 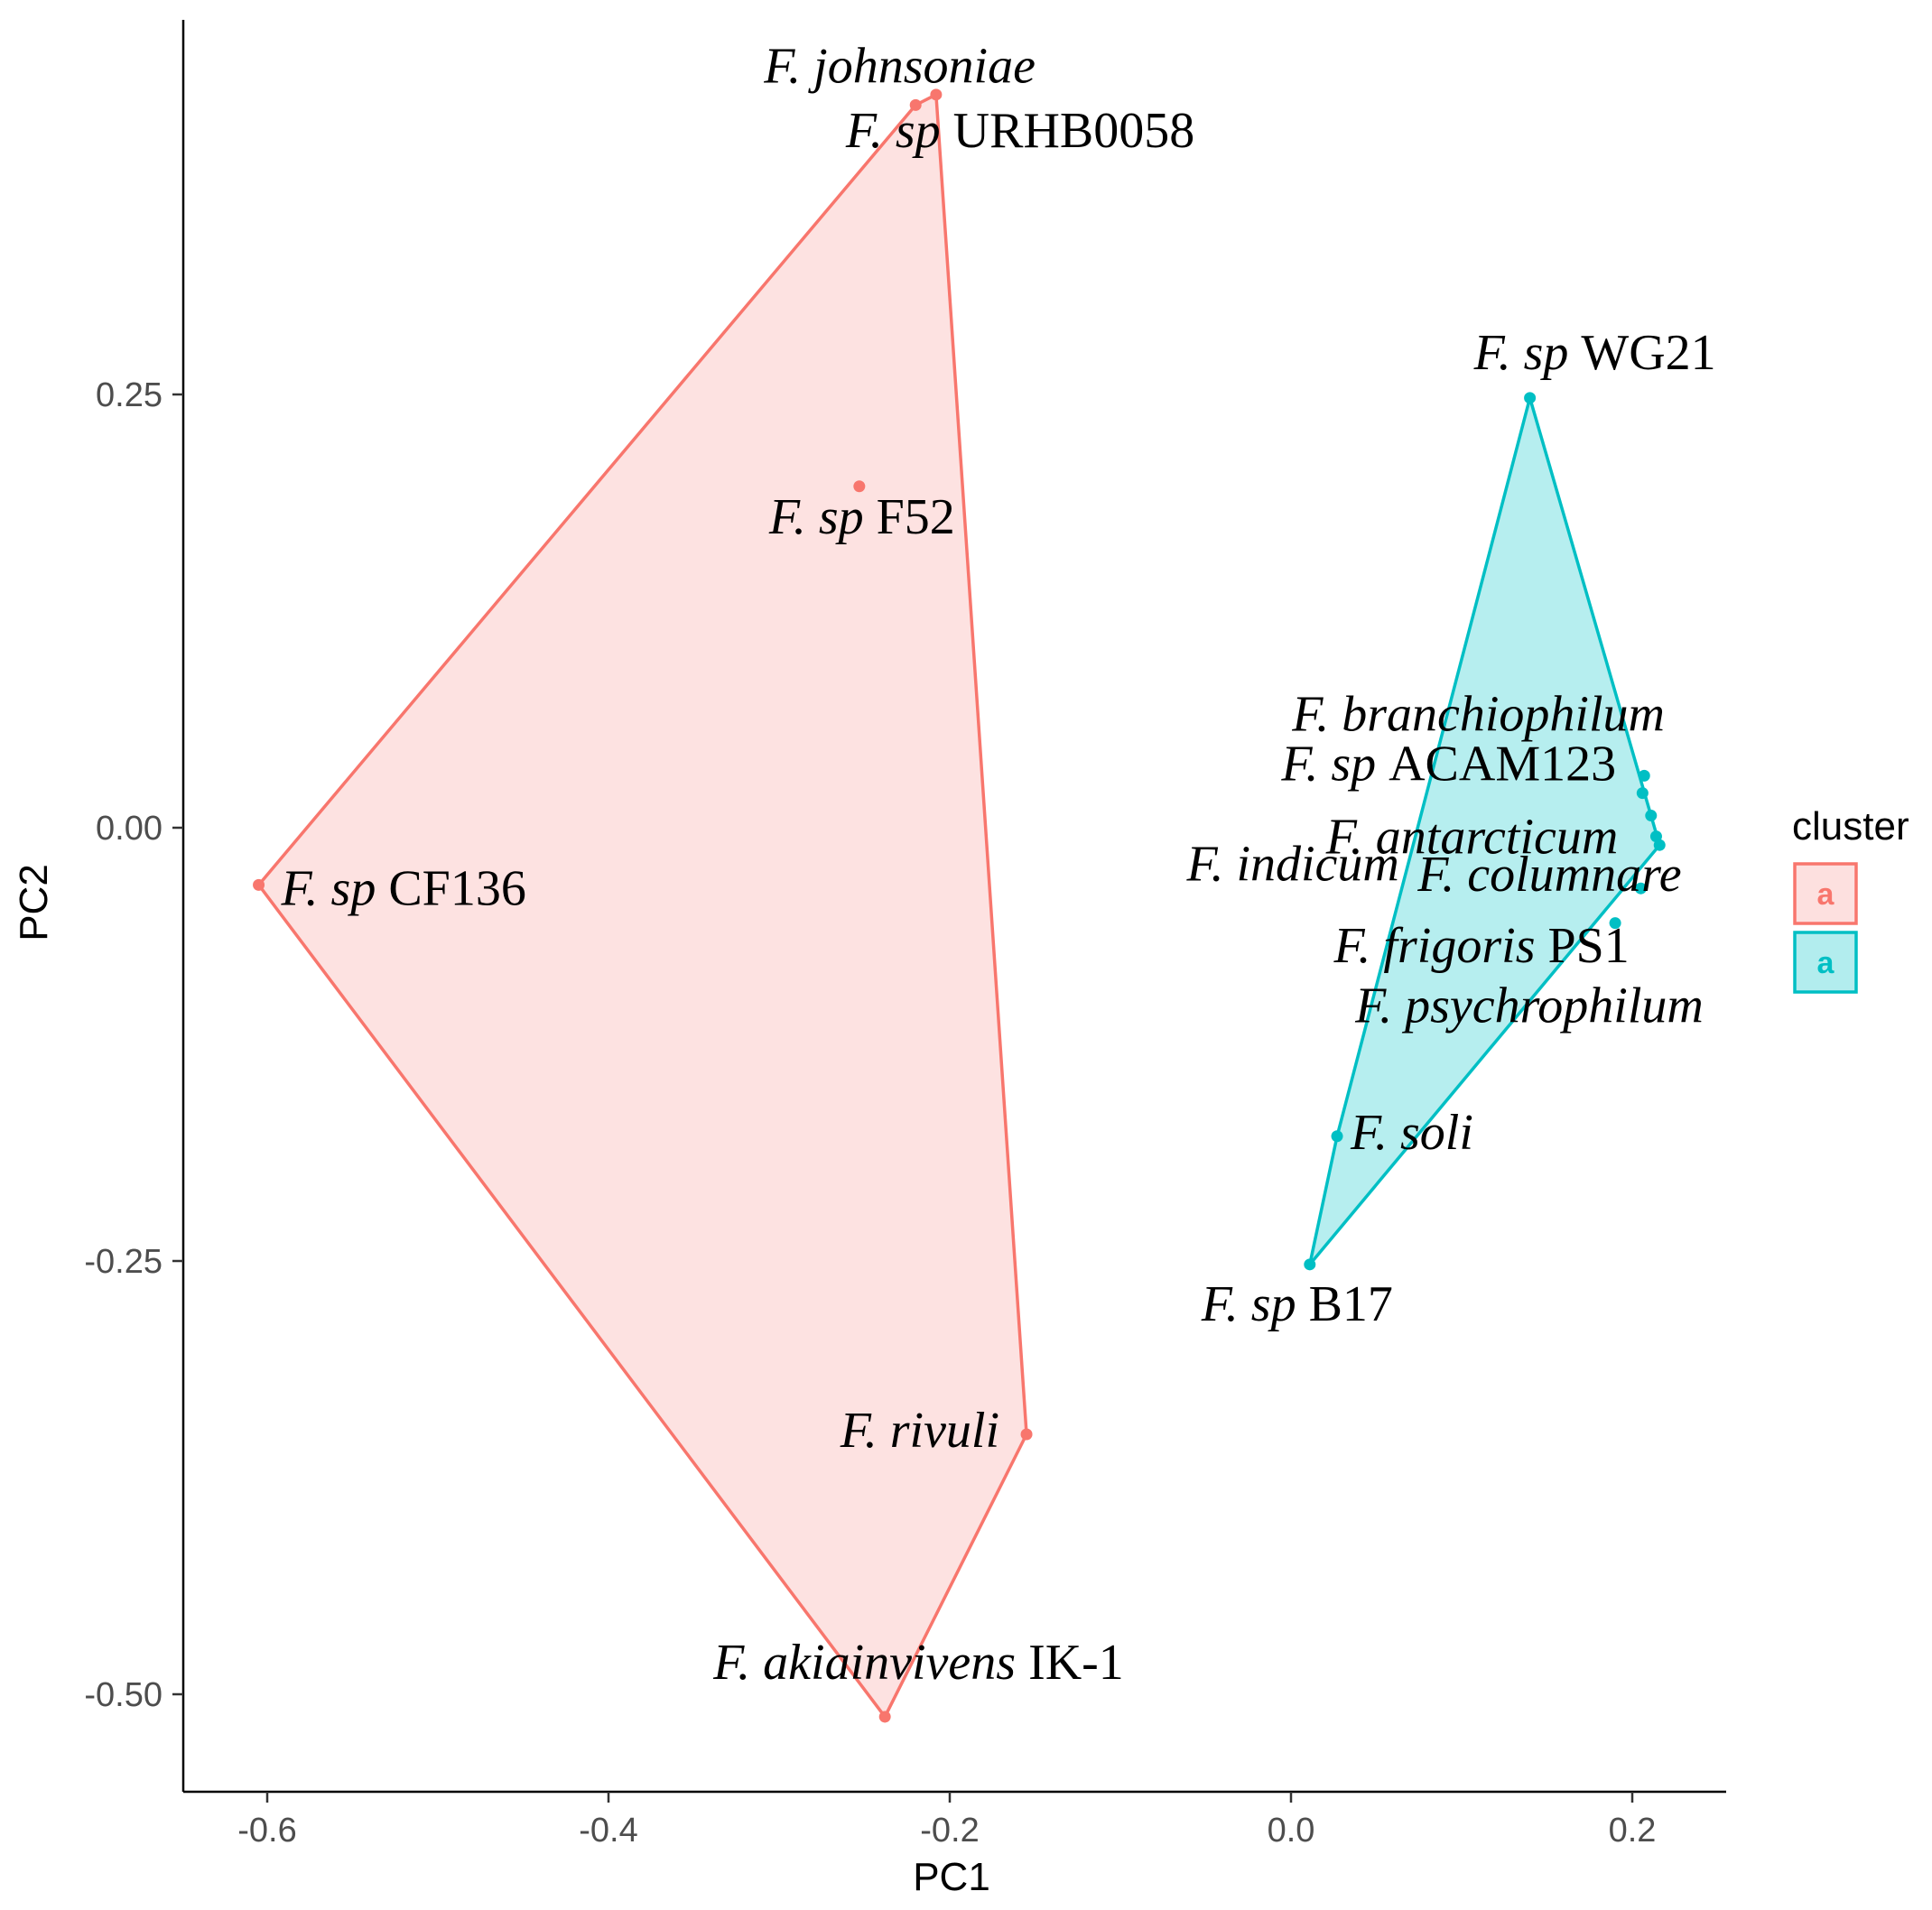 I want to click on point-label-part: F. columnare, so click(x=1548, y=875).